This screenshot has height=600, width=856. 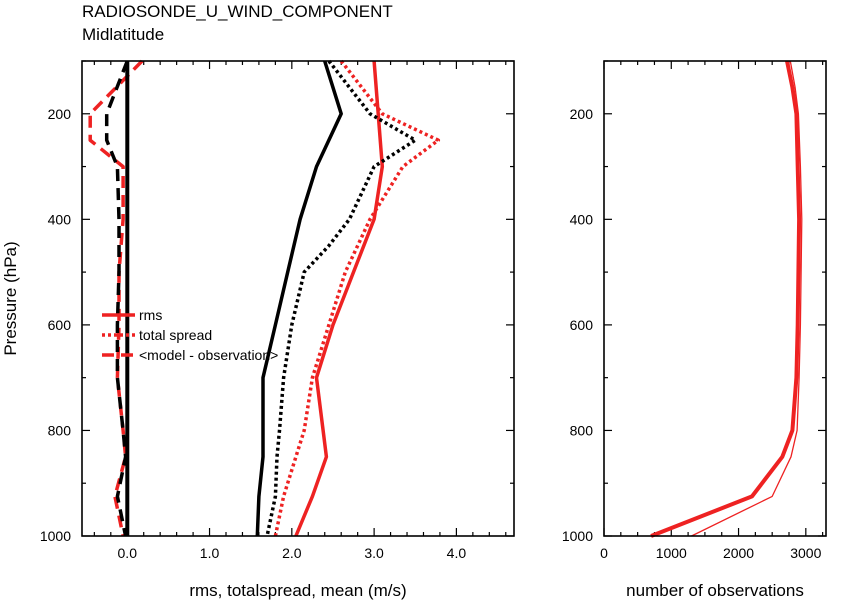 What do you see at coordinates (715, 590) in the screenshot?
I see `right-xlabel: number of observations` at bounding box center [715, 590].